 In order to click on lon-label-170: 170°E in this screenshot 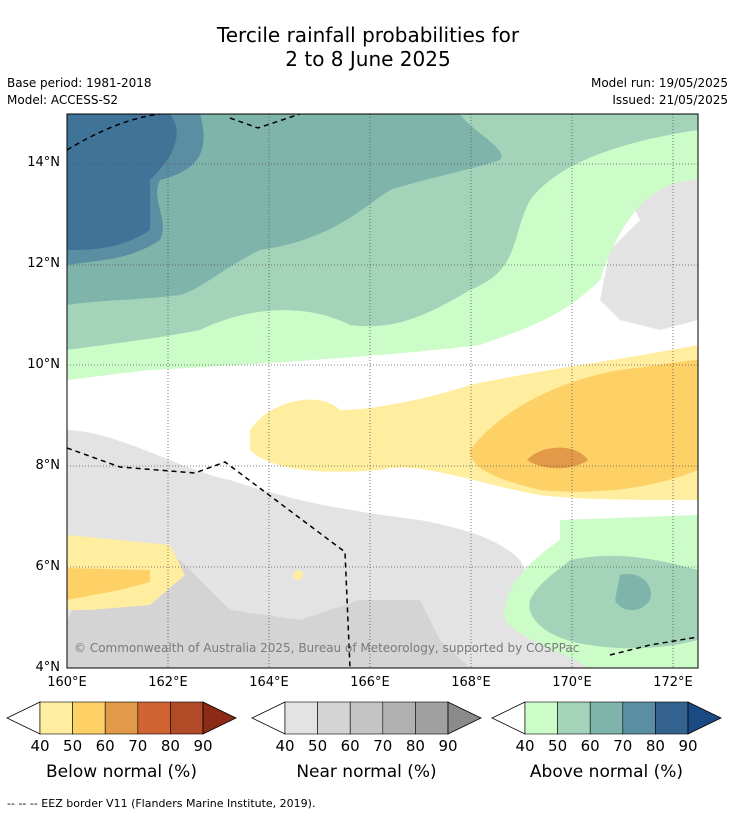, I will do `click(572, 682)`.